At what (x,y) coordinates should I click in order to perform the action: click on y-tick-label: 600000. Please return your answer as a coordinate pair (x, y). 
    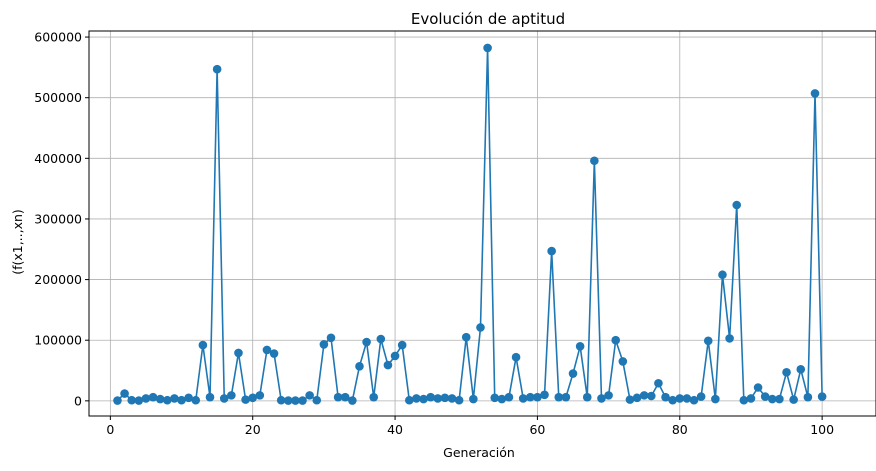
    Looking at the image, I should click on (58, 37).